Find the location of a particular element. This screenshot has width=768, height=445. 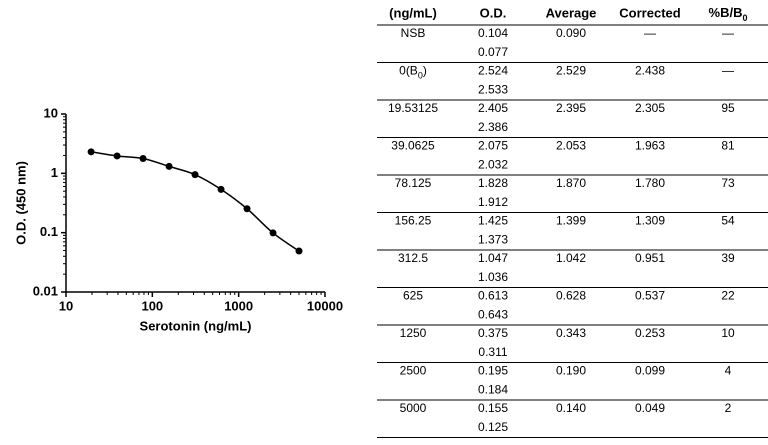

x-tick-label: 1000 is located at coordinates (238, 305).